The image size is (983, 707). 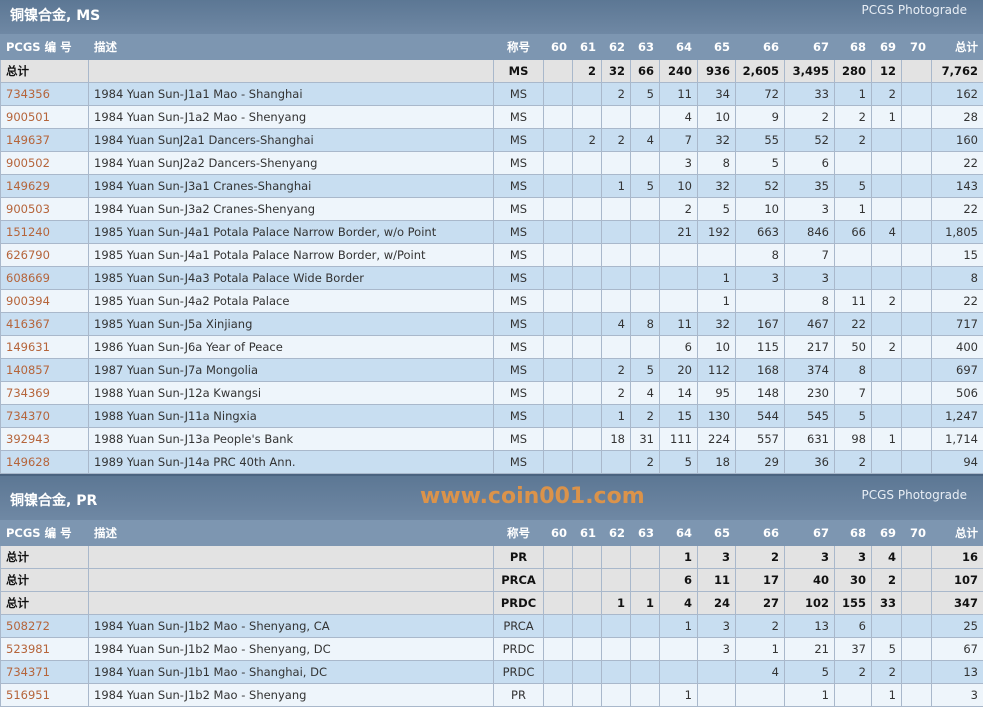 I want to click on column-header: 70, so click(x=917, y=533).